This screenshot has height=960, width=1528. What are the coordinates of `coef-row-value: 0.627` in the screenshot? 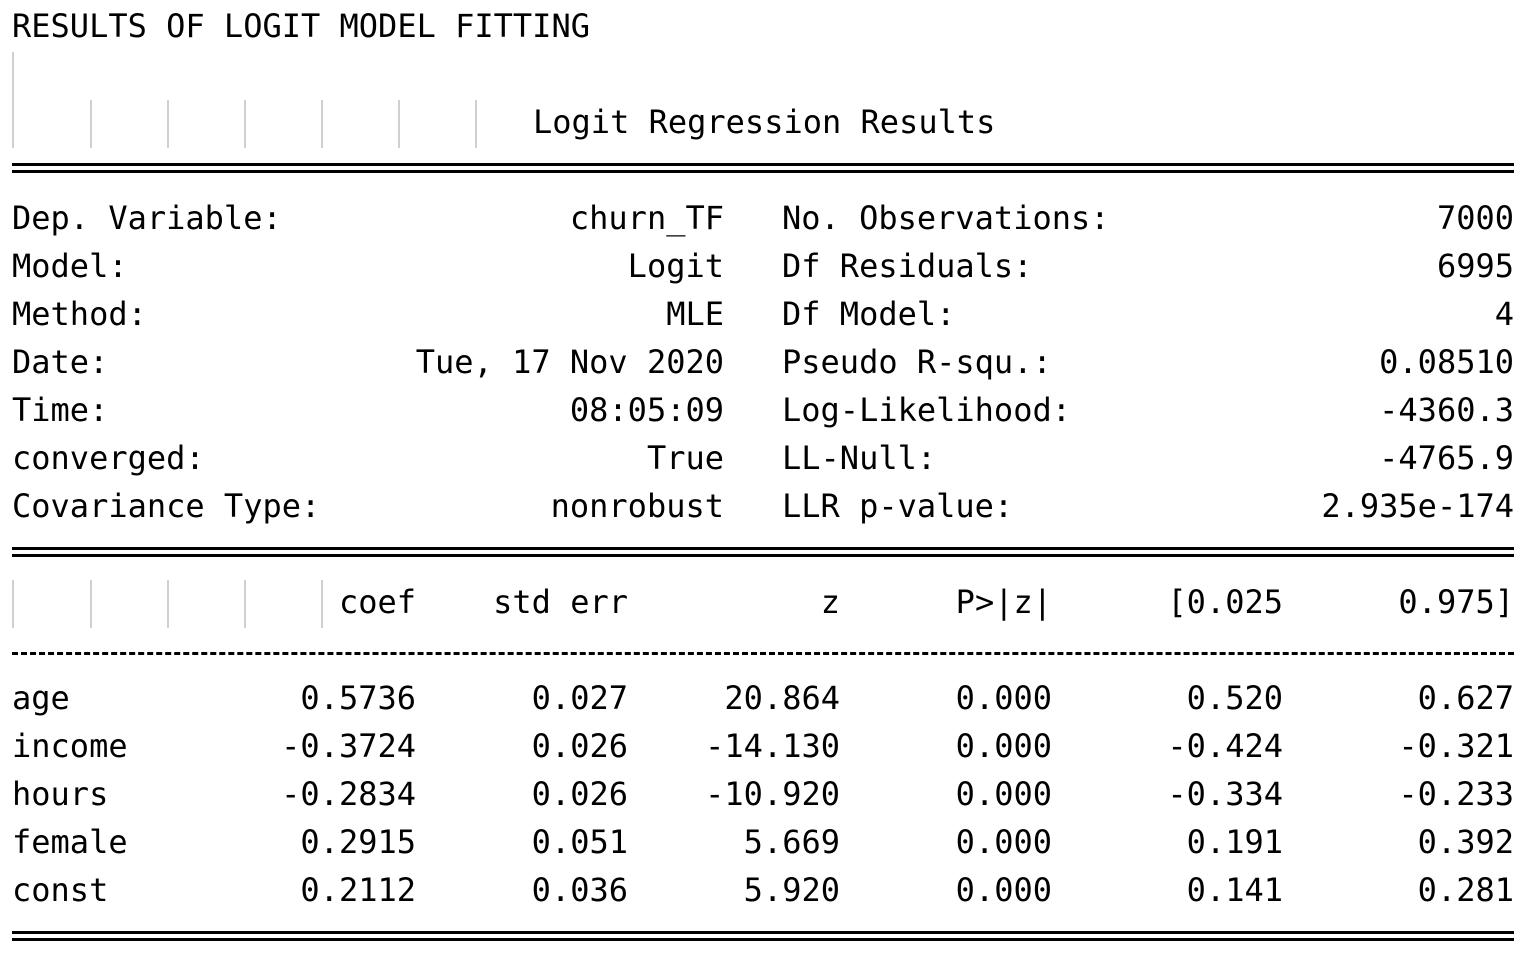 It's located at (1465, 698).